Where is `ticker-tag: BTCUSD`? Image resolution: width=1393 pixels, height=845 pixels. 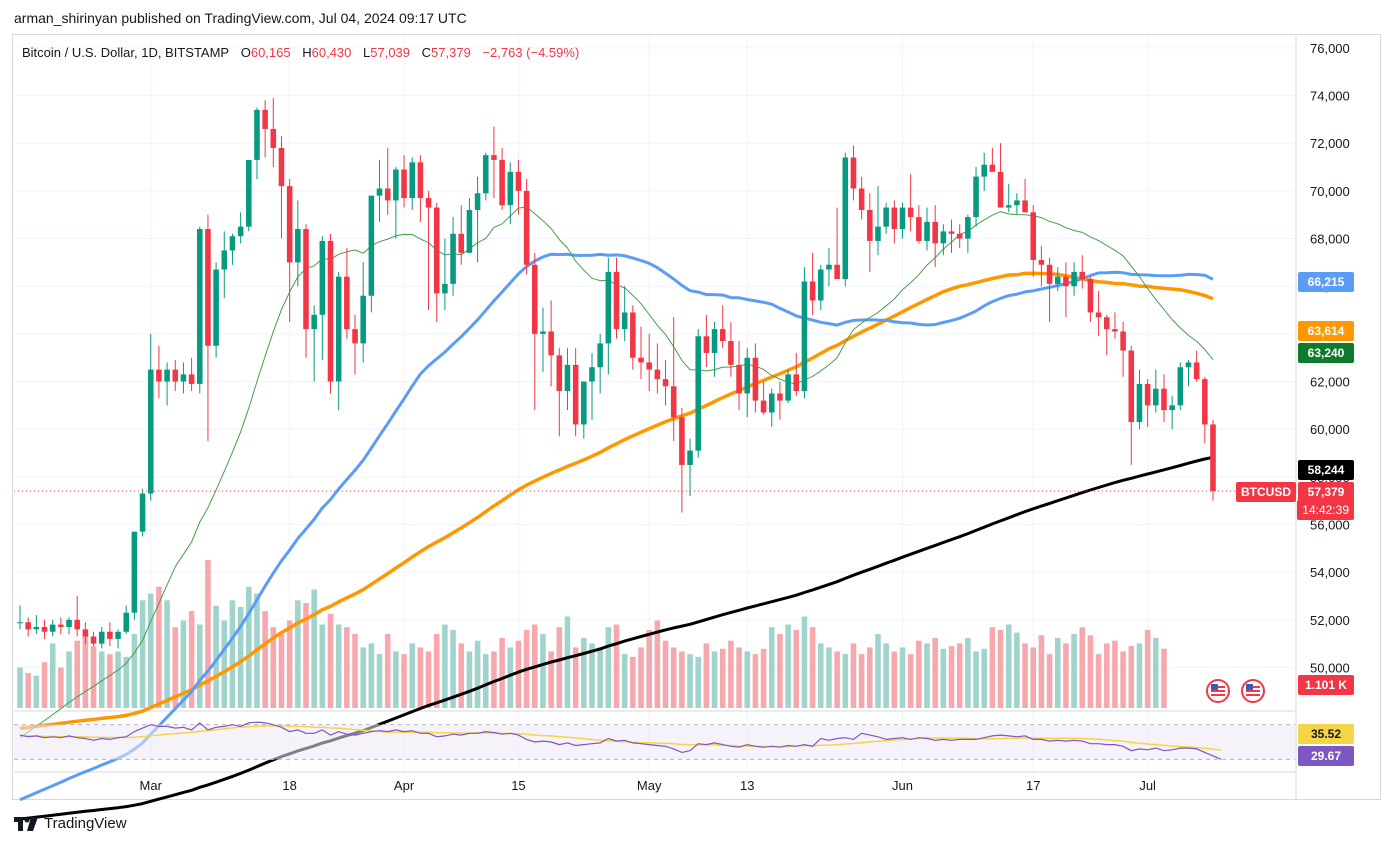 ticker-tag: BTCUSD is located at coordinates (1266, 492).